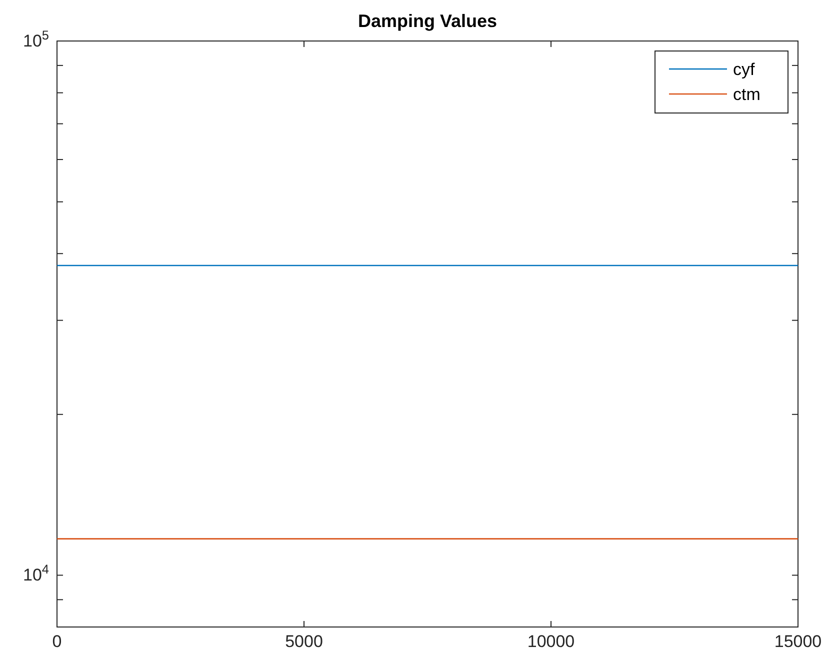  I want to click on y-tick-label: 10$^{4}$, so click(35, 573).